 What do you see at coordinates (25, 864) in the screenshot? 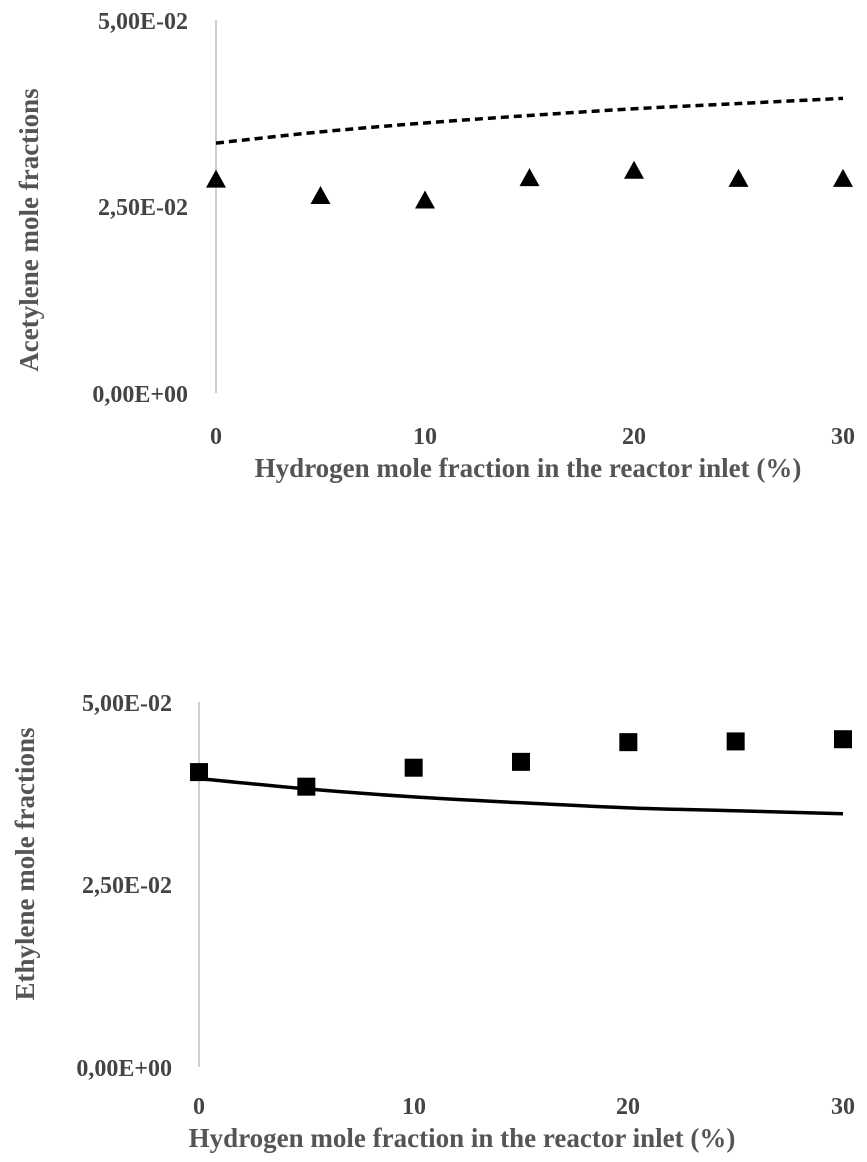
I see `y-axis-title: Ethylene mole fractions` at bounding box center [25, 864].